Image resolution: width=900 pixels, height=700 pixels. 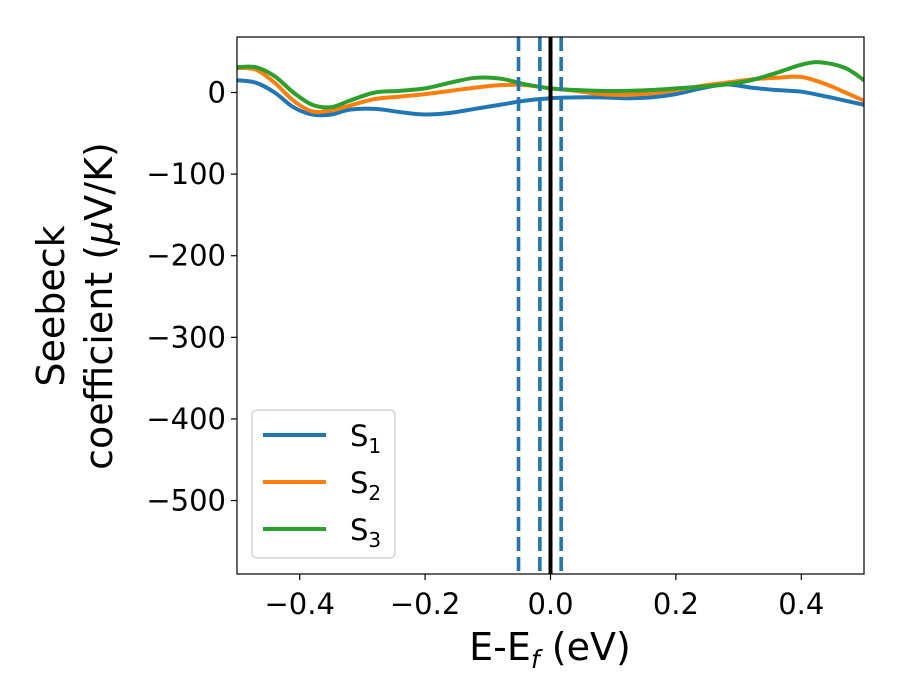 I want to click on legend-item-s1: S1, so click(x=322, y=438).